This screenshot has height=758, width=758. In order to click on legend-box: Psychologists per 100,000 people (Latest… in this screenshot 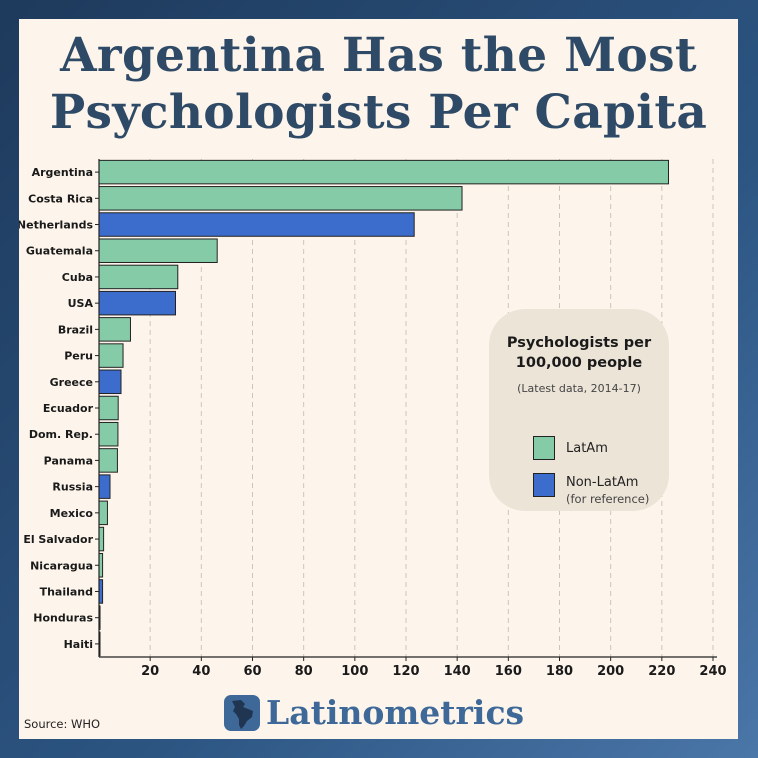, I will do `click(579, 410)`.